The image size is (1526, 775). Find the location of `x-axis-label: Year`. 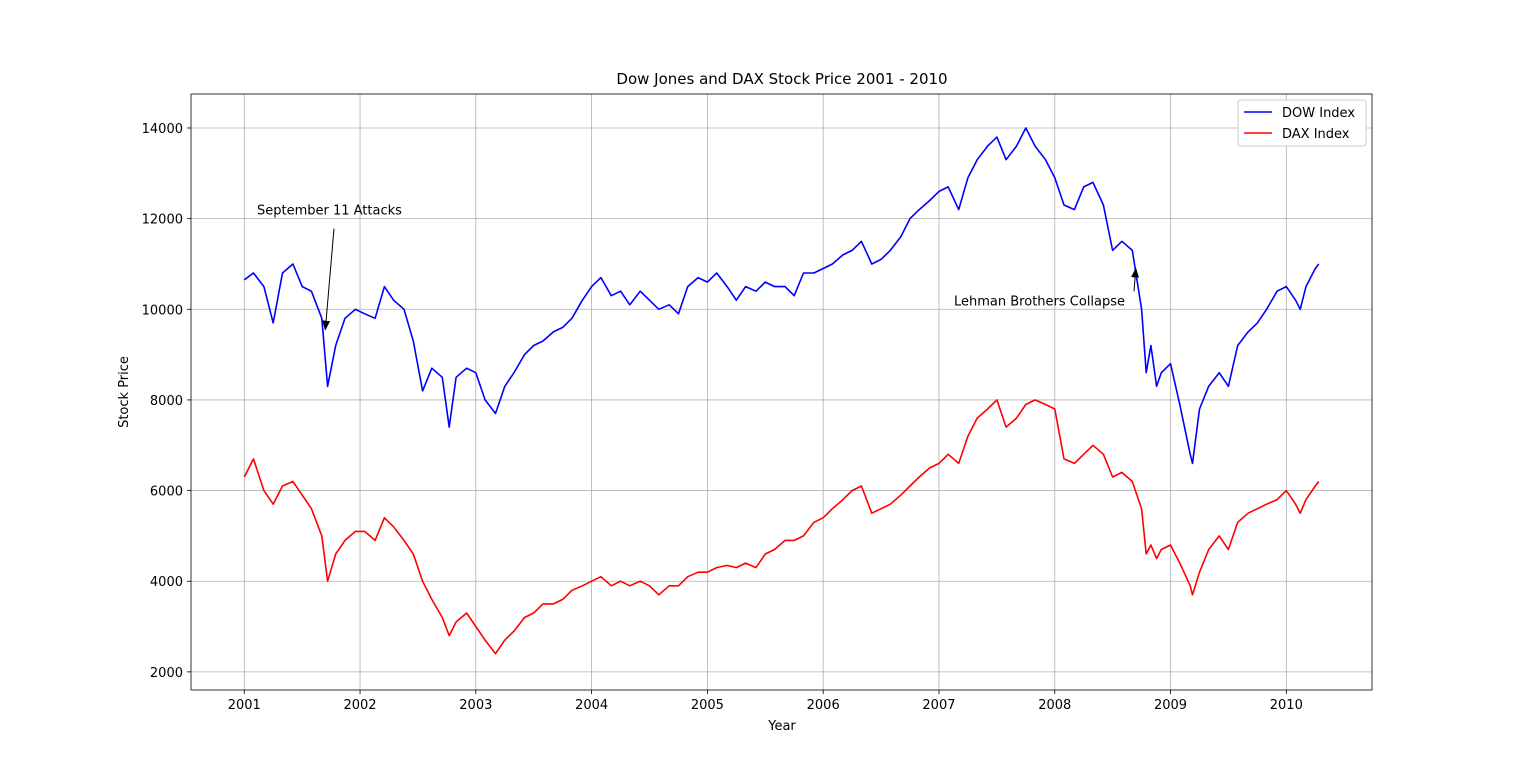

x-axis-label: Year is located at coordinates (781, 726).